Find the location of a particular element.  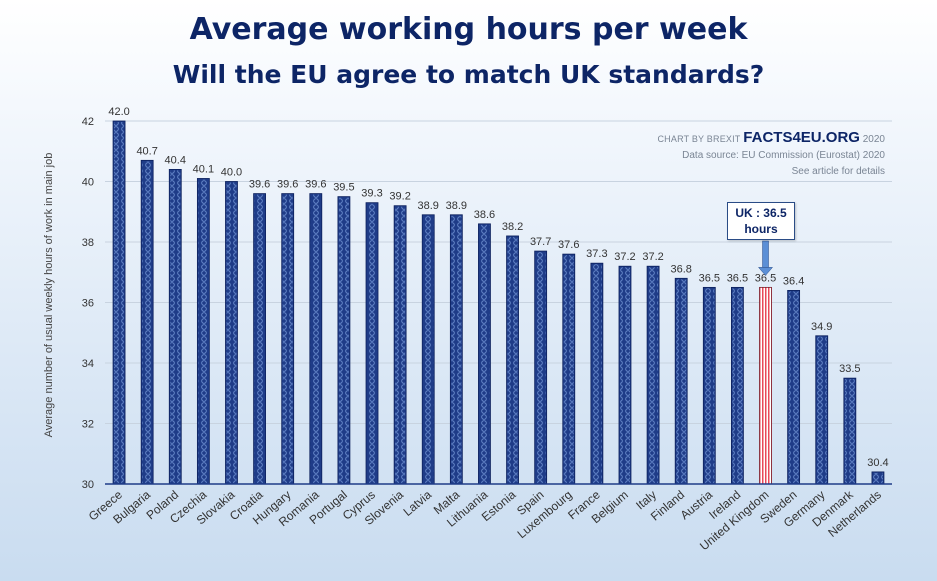

y-tick-label: 38 is located at coordinates (88, 243).